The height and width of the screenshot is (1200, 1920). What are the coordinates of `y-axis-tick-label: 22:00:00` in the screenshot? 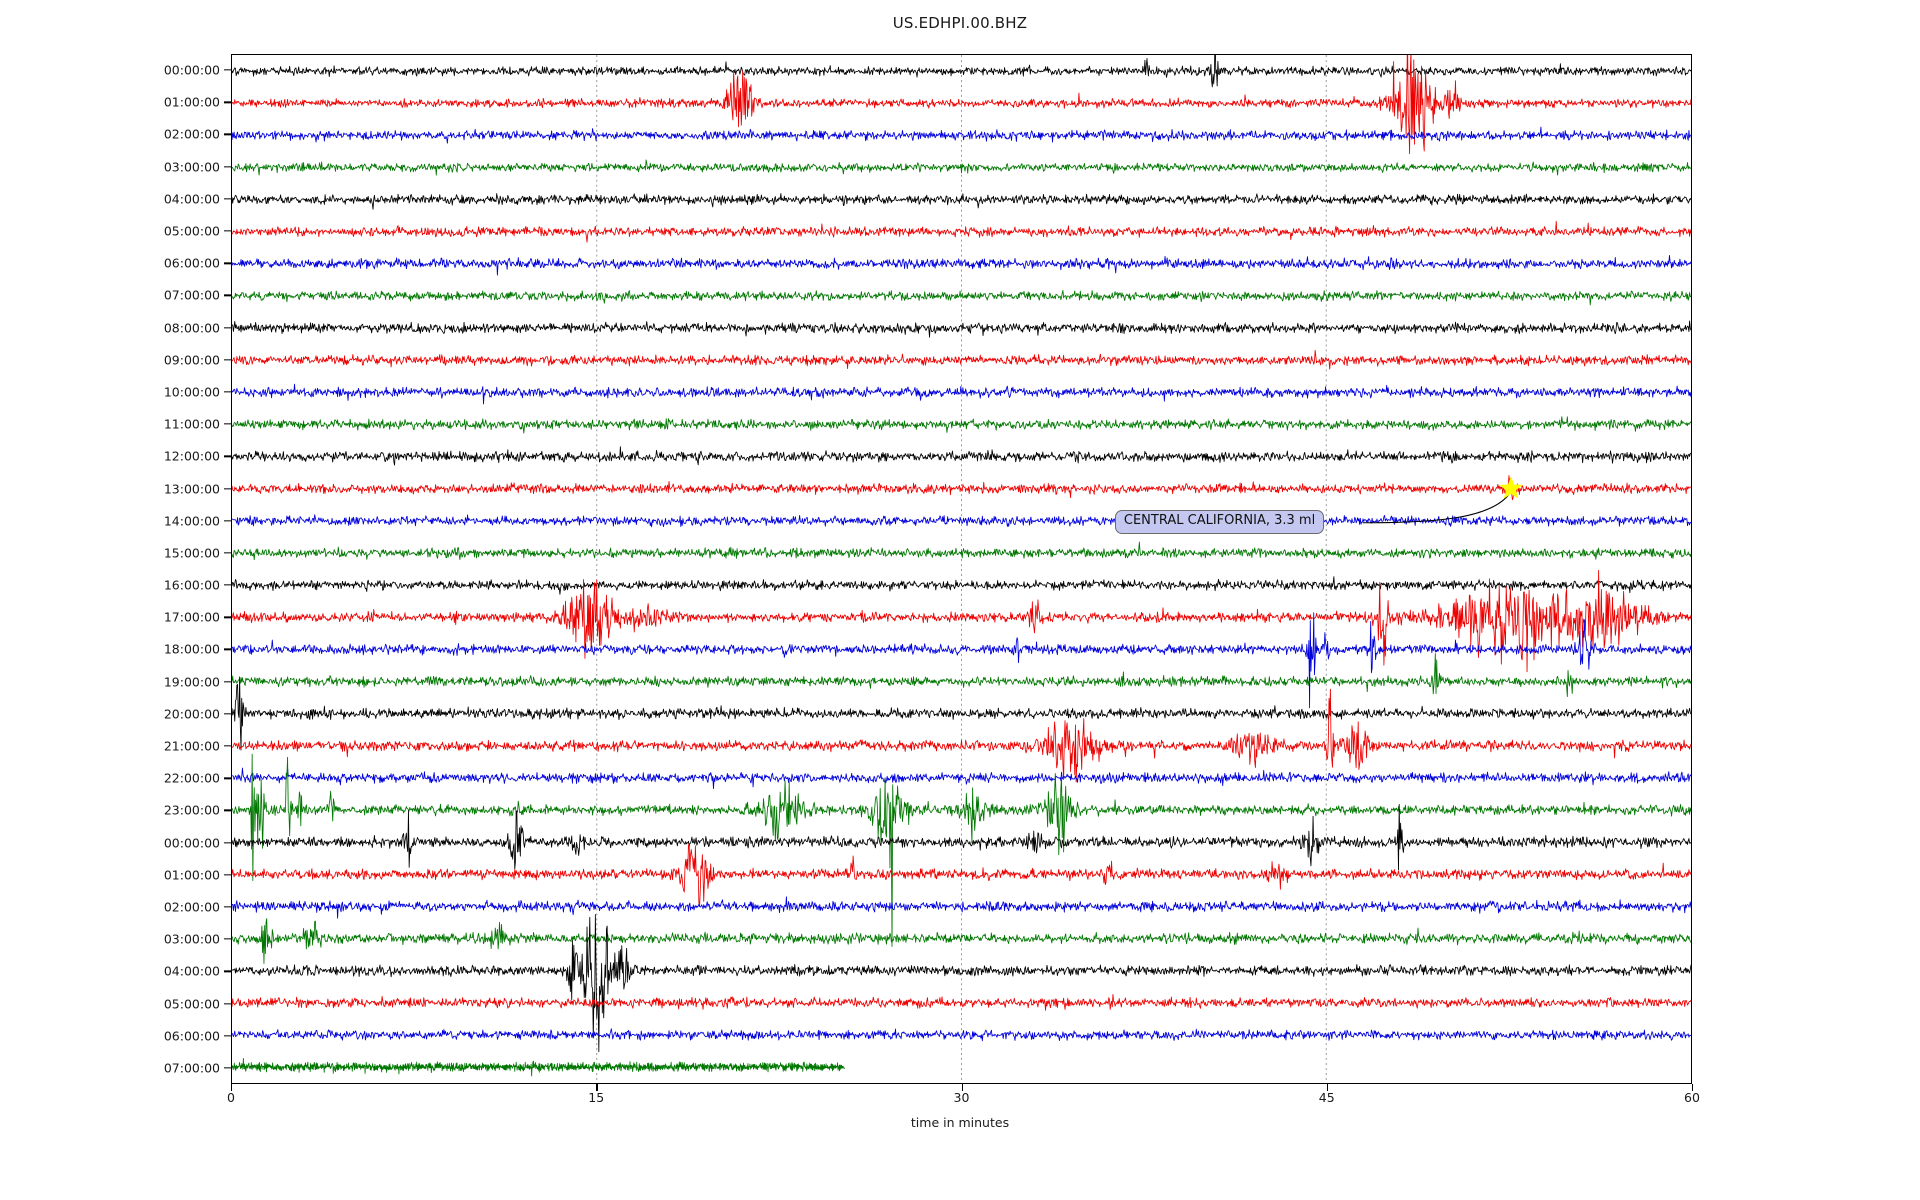 It's located at (191, 778).